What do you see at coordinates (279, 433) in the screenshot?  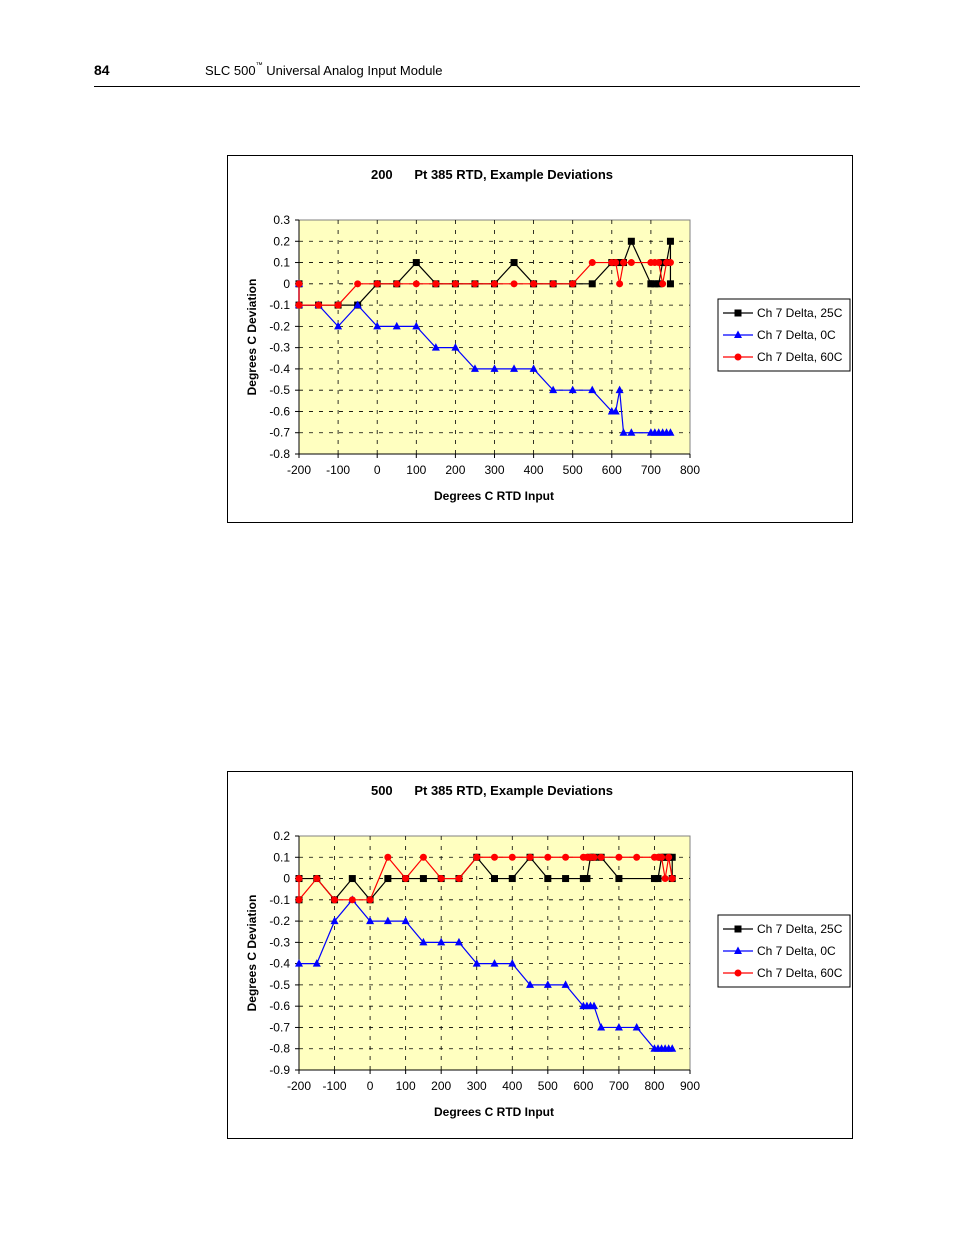 I see `y-tick-label: -0.7` at bounding box center [279, 433].